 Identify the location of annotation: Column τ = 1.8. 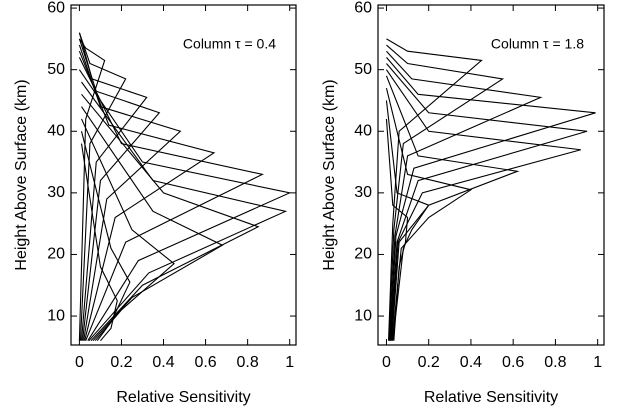
(537, 44).